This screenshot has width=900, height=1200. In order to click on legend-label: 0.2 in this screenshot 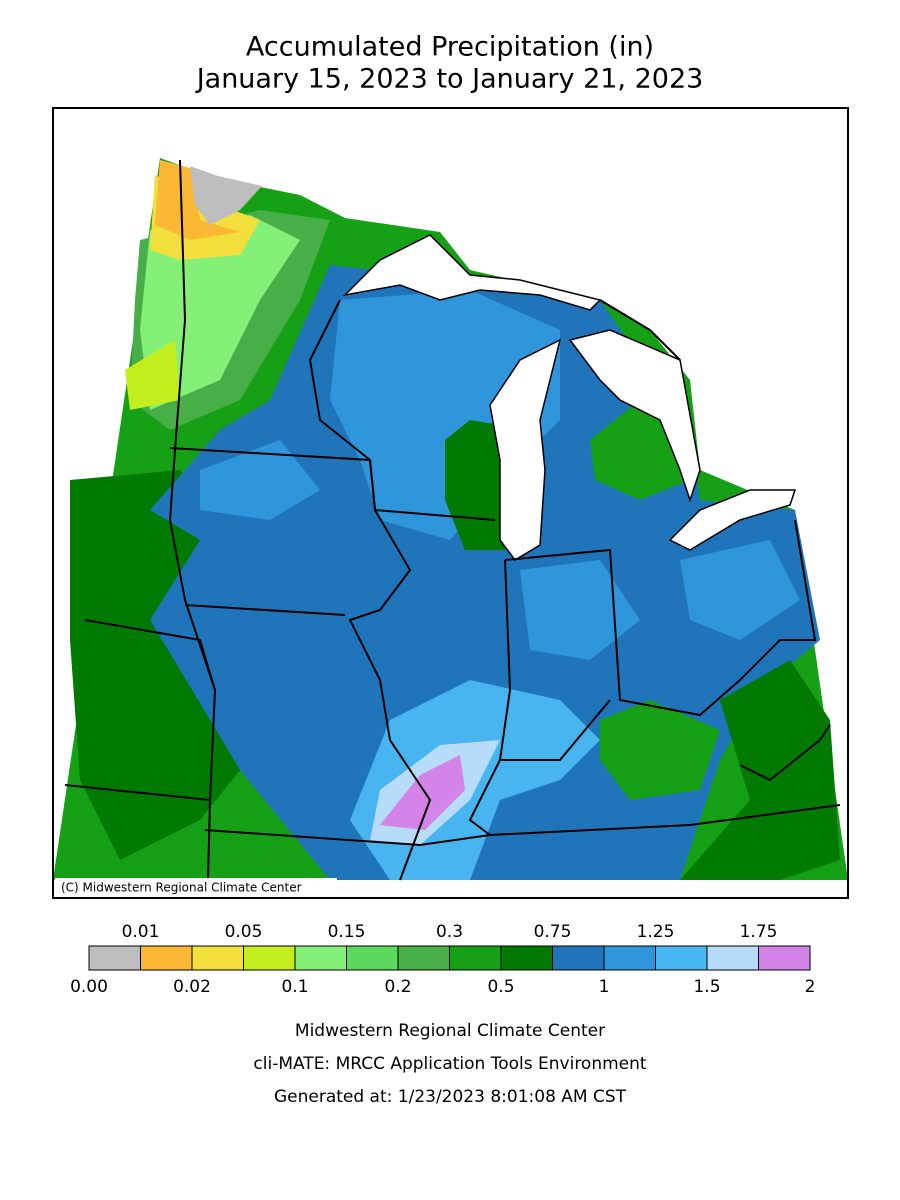, I will do `click(397, 987)`.